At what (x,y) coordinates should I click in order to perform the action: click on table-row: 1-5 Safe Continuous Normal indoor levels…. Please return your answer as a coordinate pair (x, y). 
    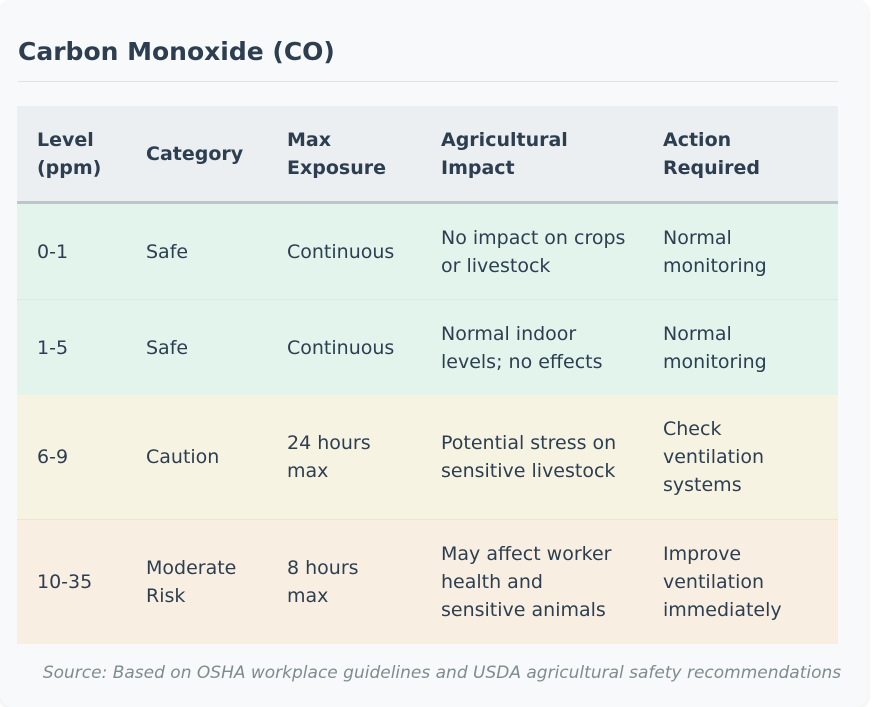
    Looking at the image, I should click on (427, 347).